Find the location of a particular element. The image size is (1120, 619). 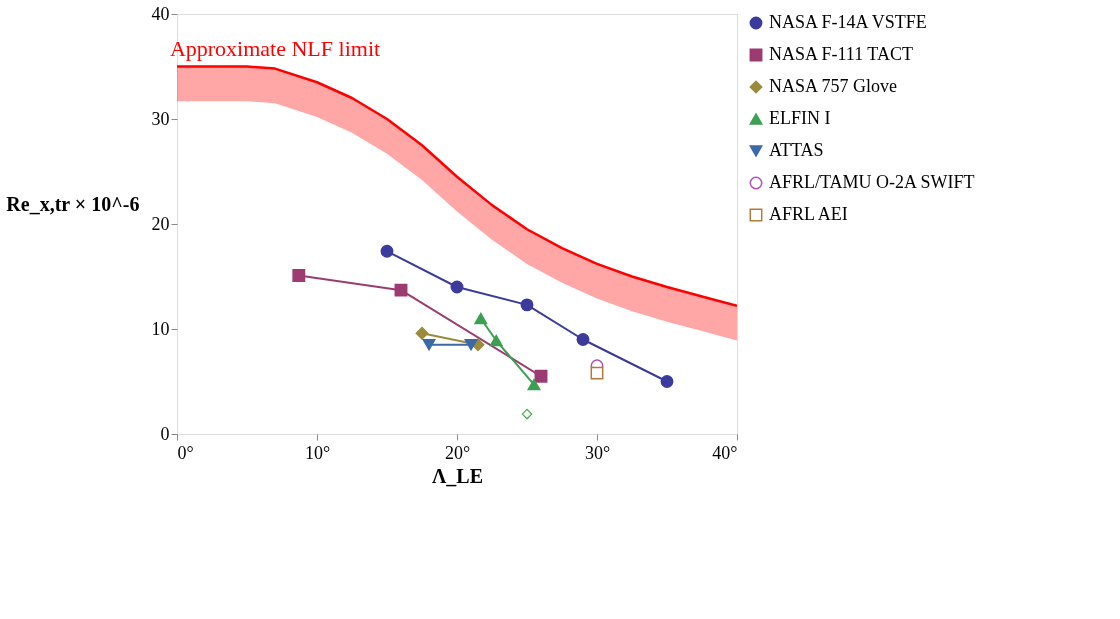

legend-label: NASA F-14A VSTFE is located at coordinates (848, 22).